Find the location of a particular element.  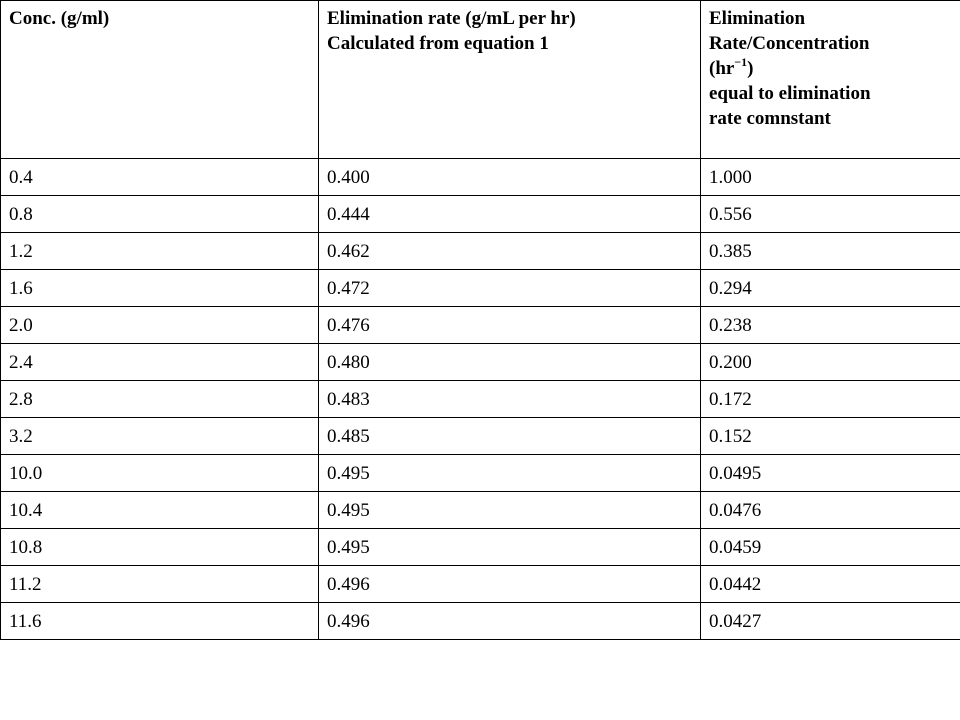

cell-concentration: 0.8 is located at coordinates (159, 214).